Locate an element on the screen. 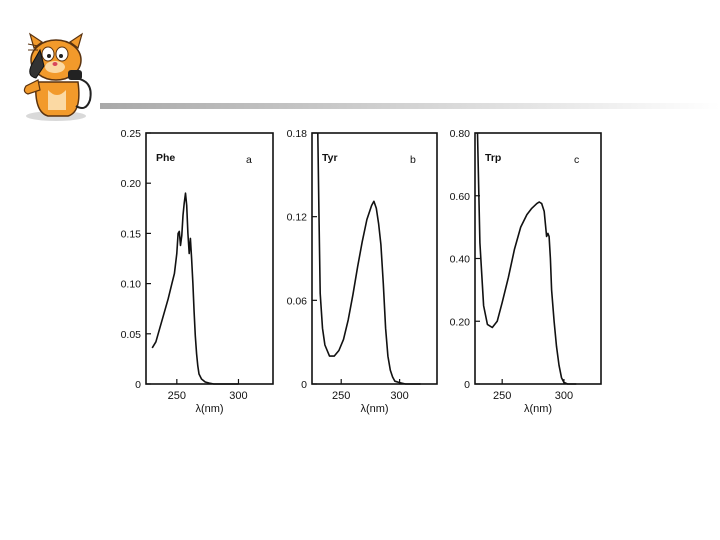 This screenshot has width=720, height=540. y-tick-label: 0.40 is located at coordinates (460, 260).